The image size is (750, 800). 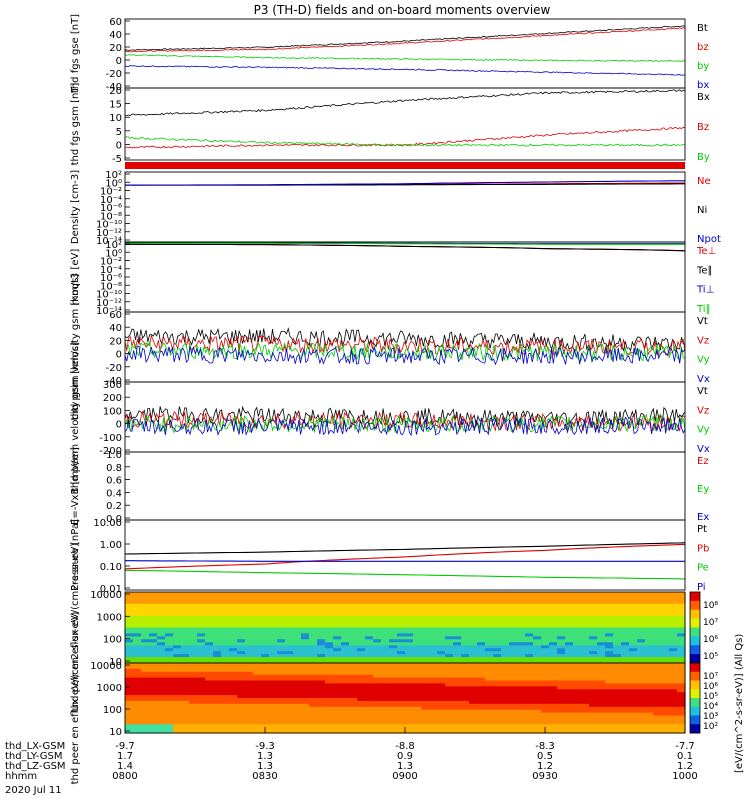 What do you see at coordinates (405, 548) in the screenshot?
I see `series-line-Pt` at bounding box center [405, 548].